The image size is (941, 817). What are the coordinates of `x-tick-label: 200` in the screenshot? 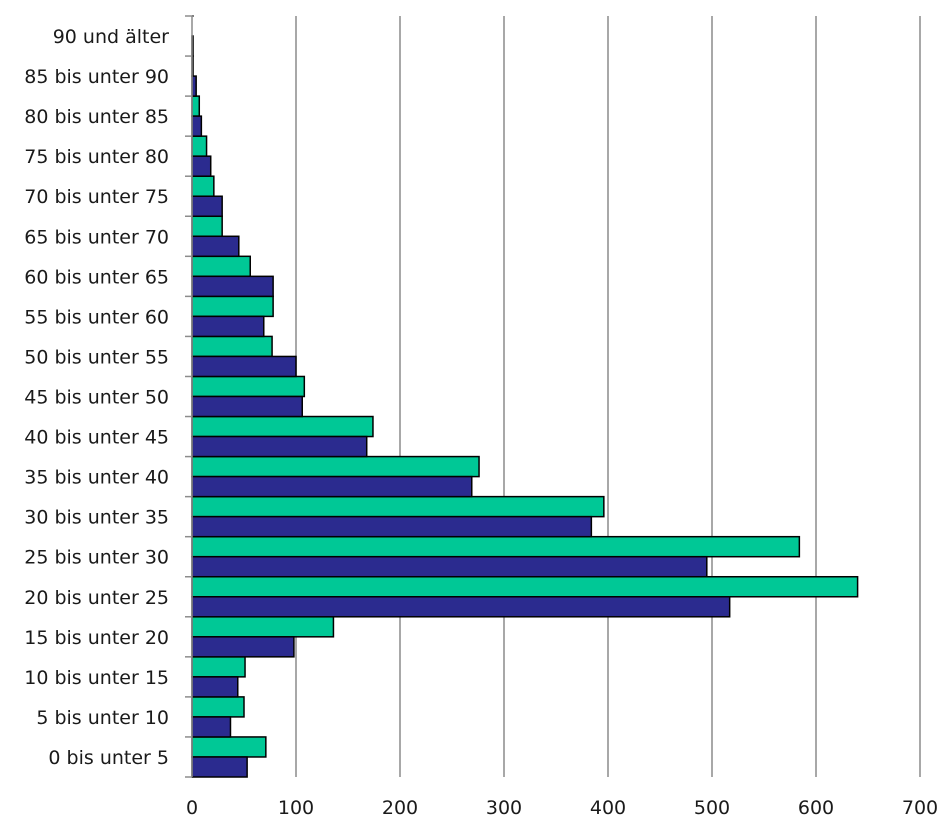 It's located at (400, 807).